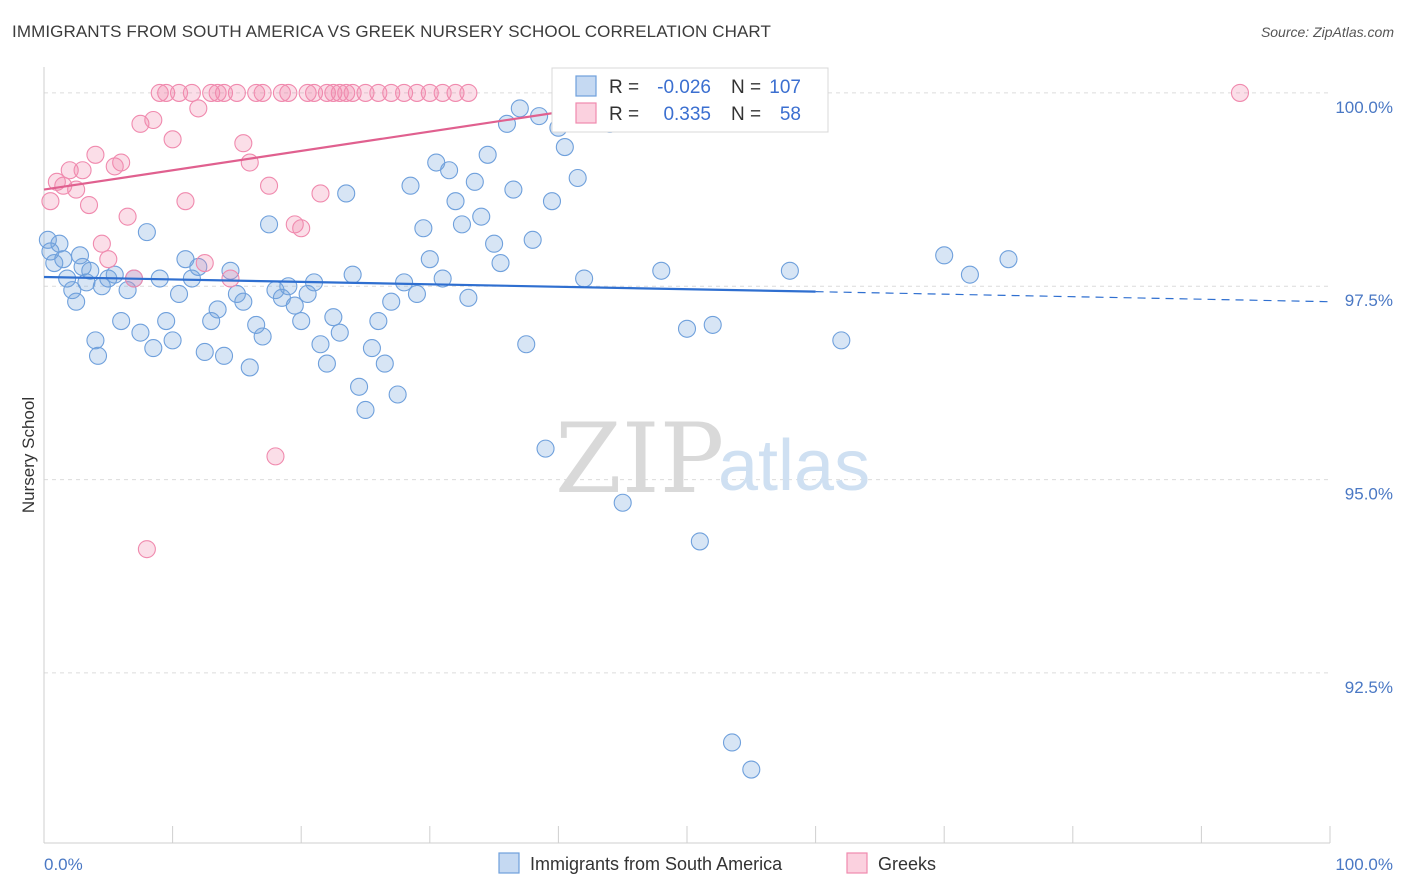 This screenshot has height=892, width=1406. I want to click on y-tick-label: 95.0%, so click(1369, 494).